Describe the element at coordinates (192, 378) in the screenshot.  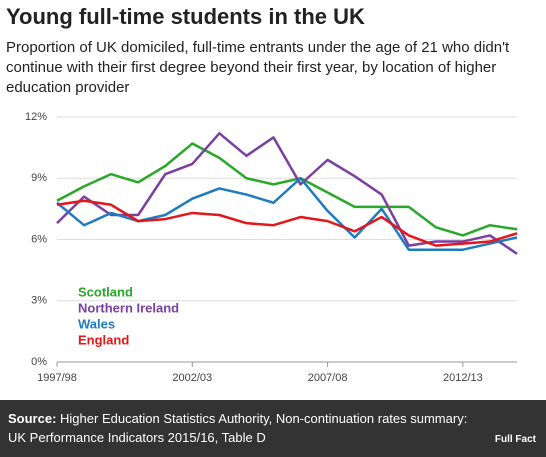
I see `x-tick-label: 2002/03` at that location.